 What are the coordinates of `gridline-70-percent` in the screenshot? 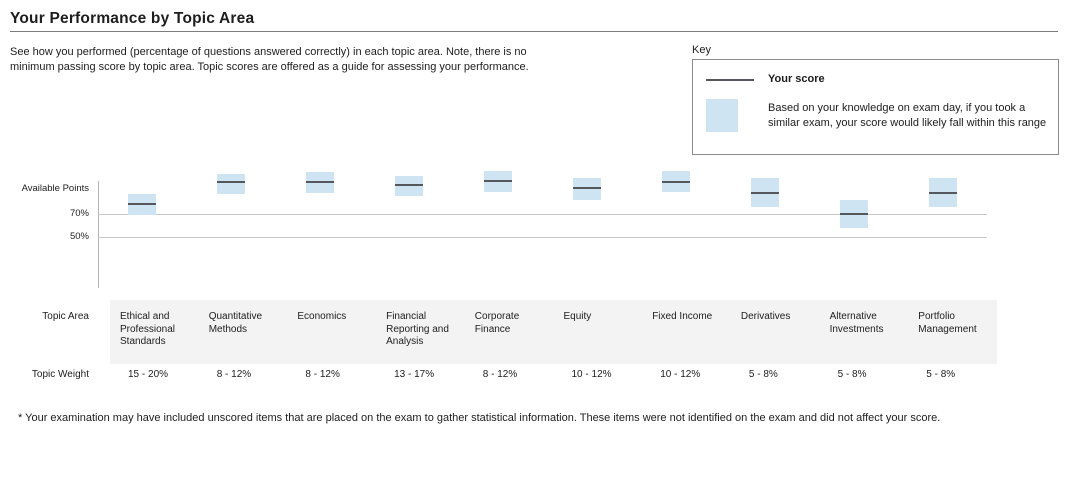 It's located at (542, 214).